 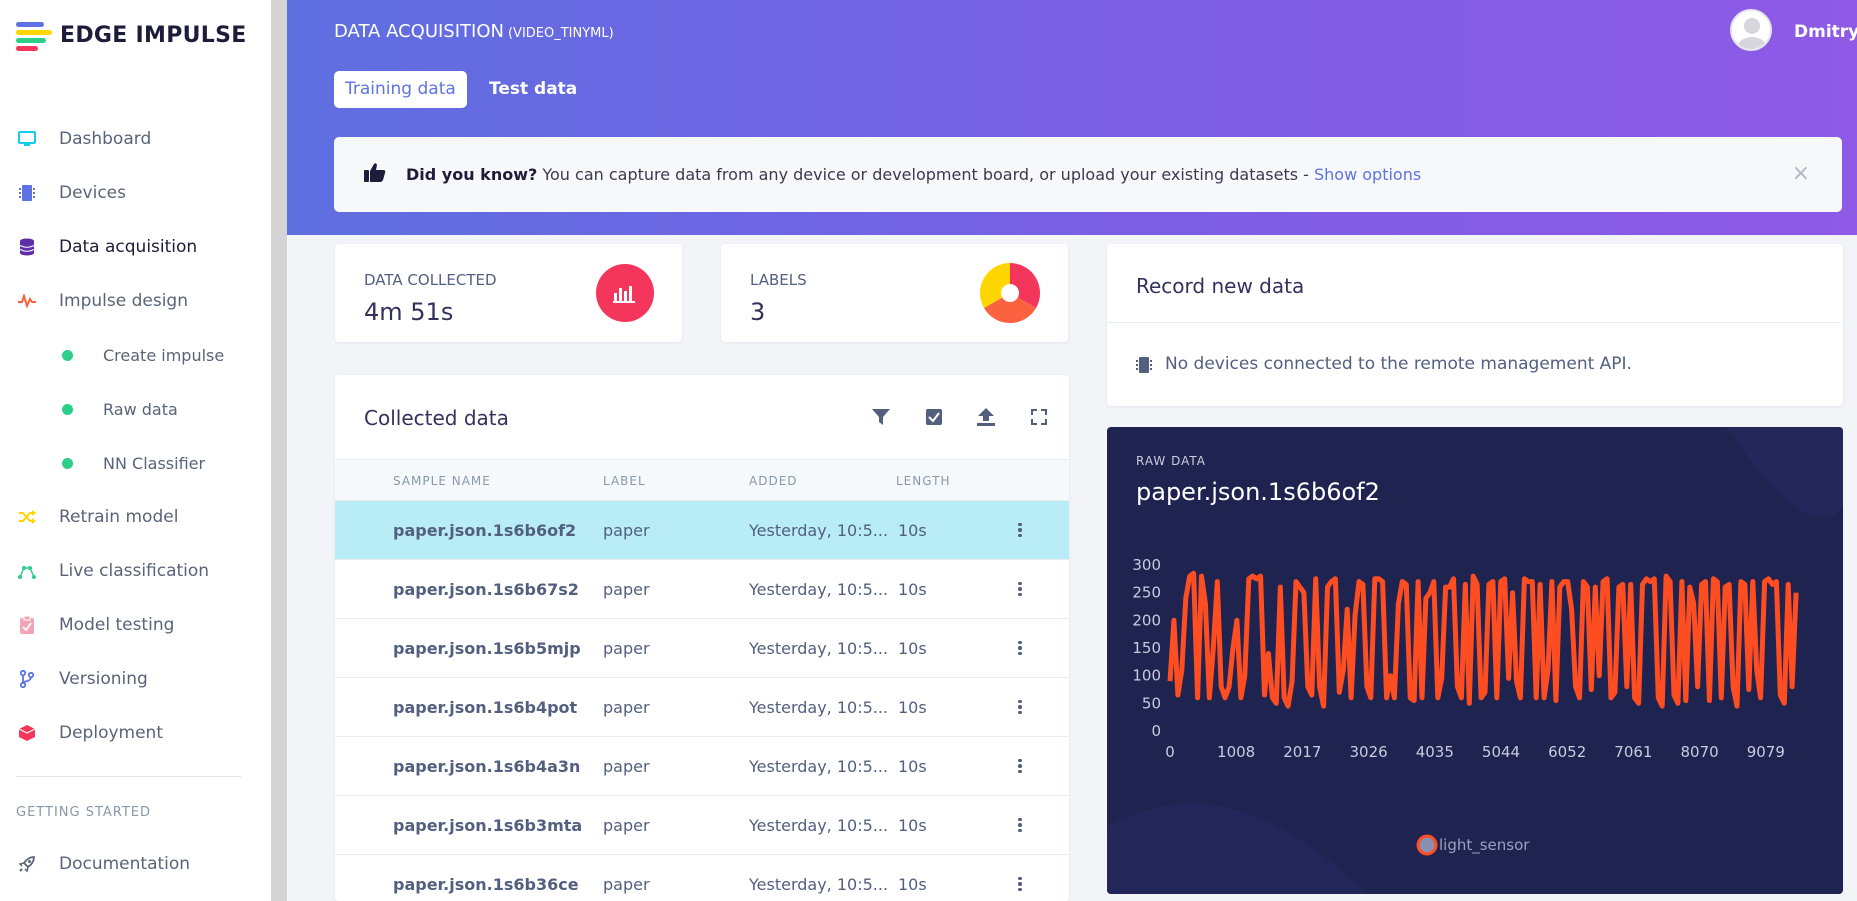 I want to click on stat-card-labels: LABELS 3, so click(x=894, y=293).